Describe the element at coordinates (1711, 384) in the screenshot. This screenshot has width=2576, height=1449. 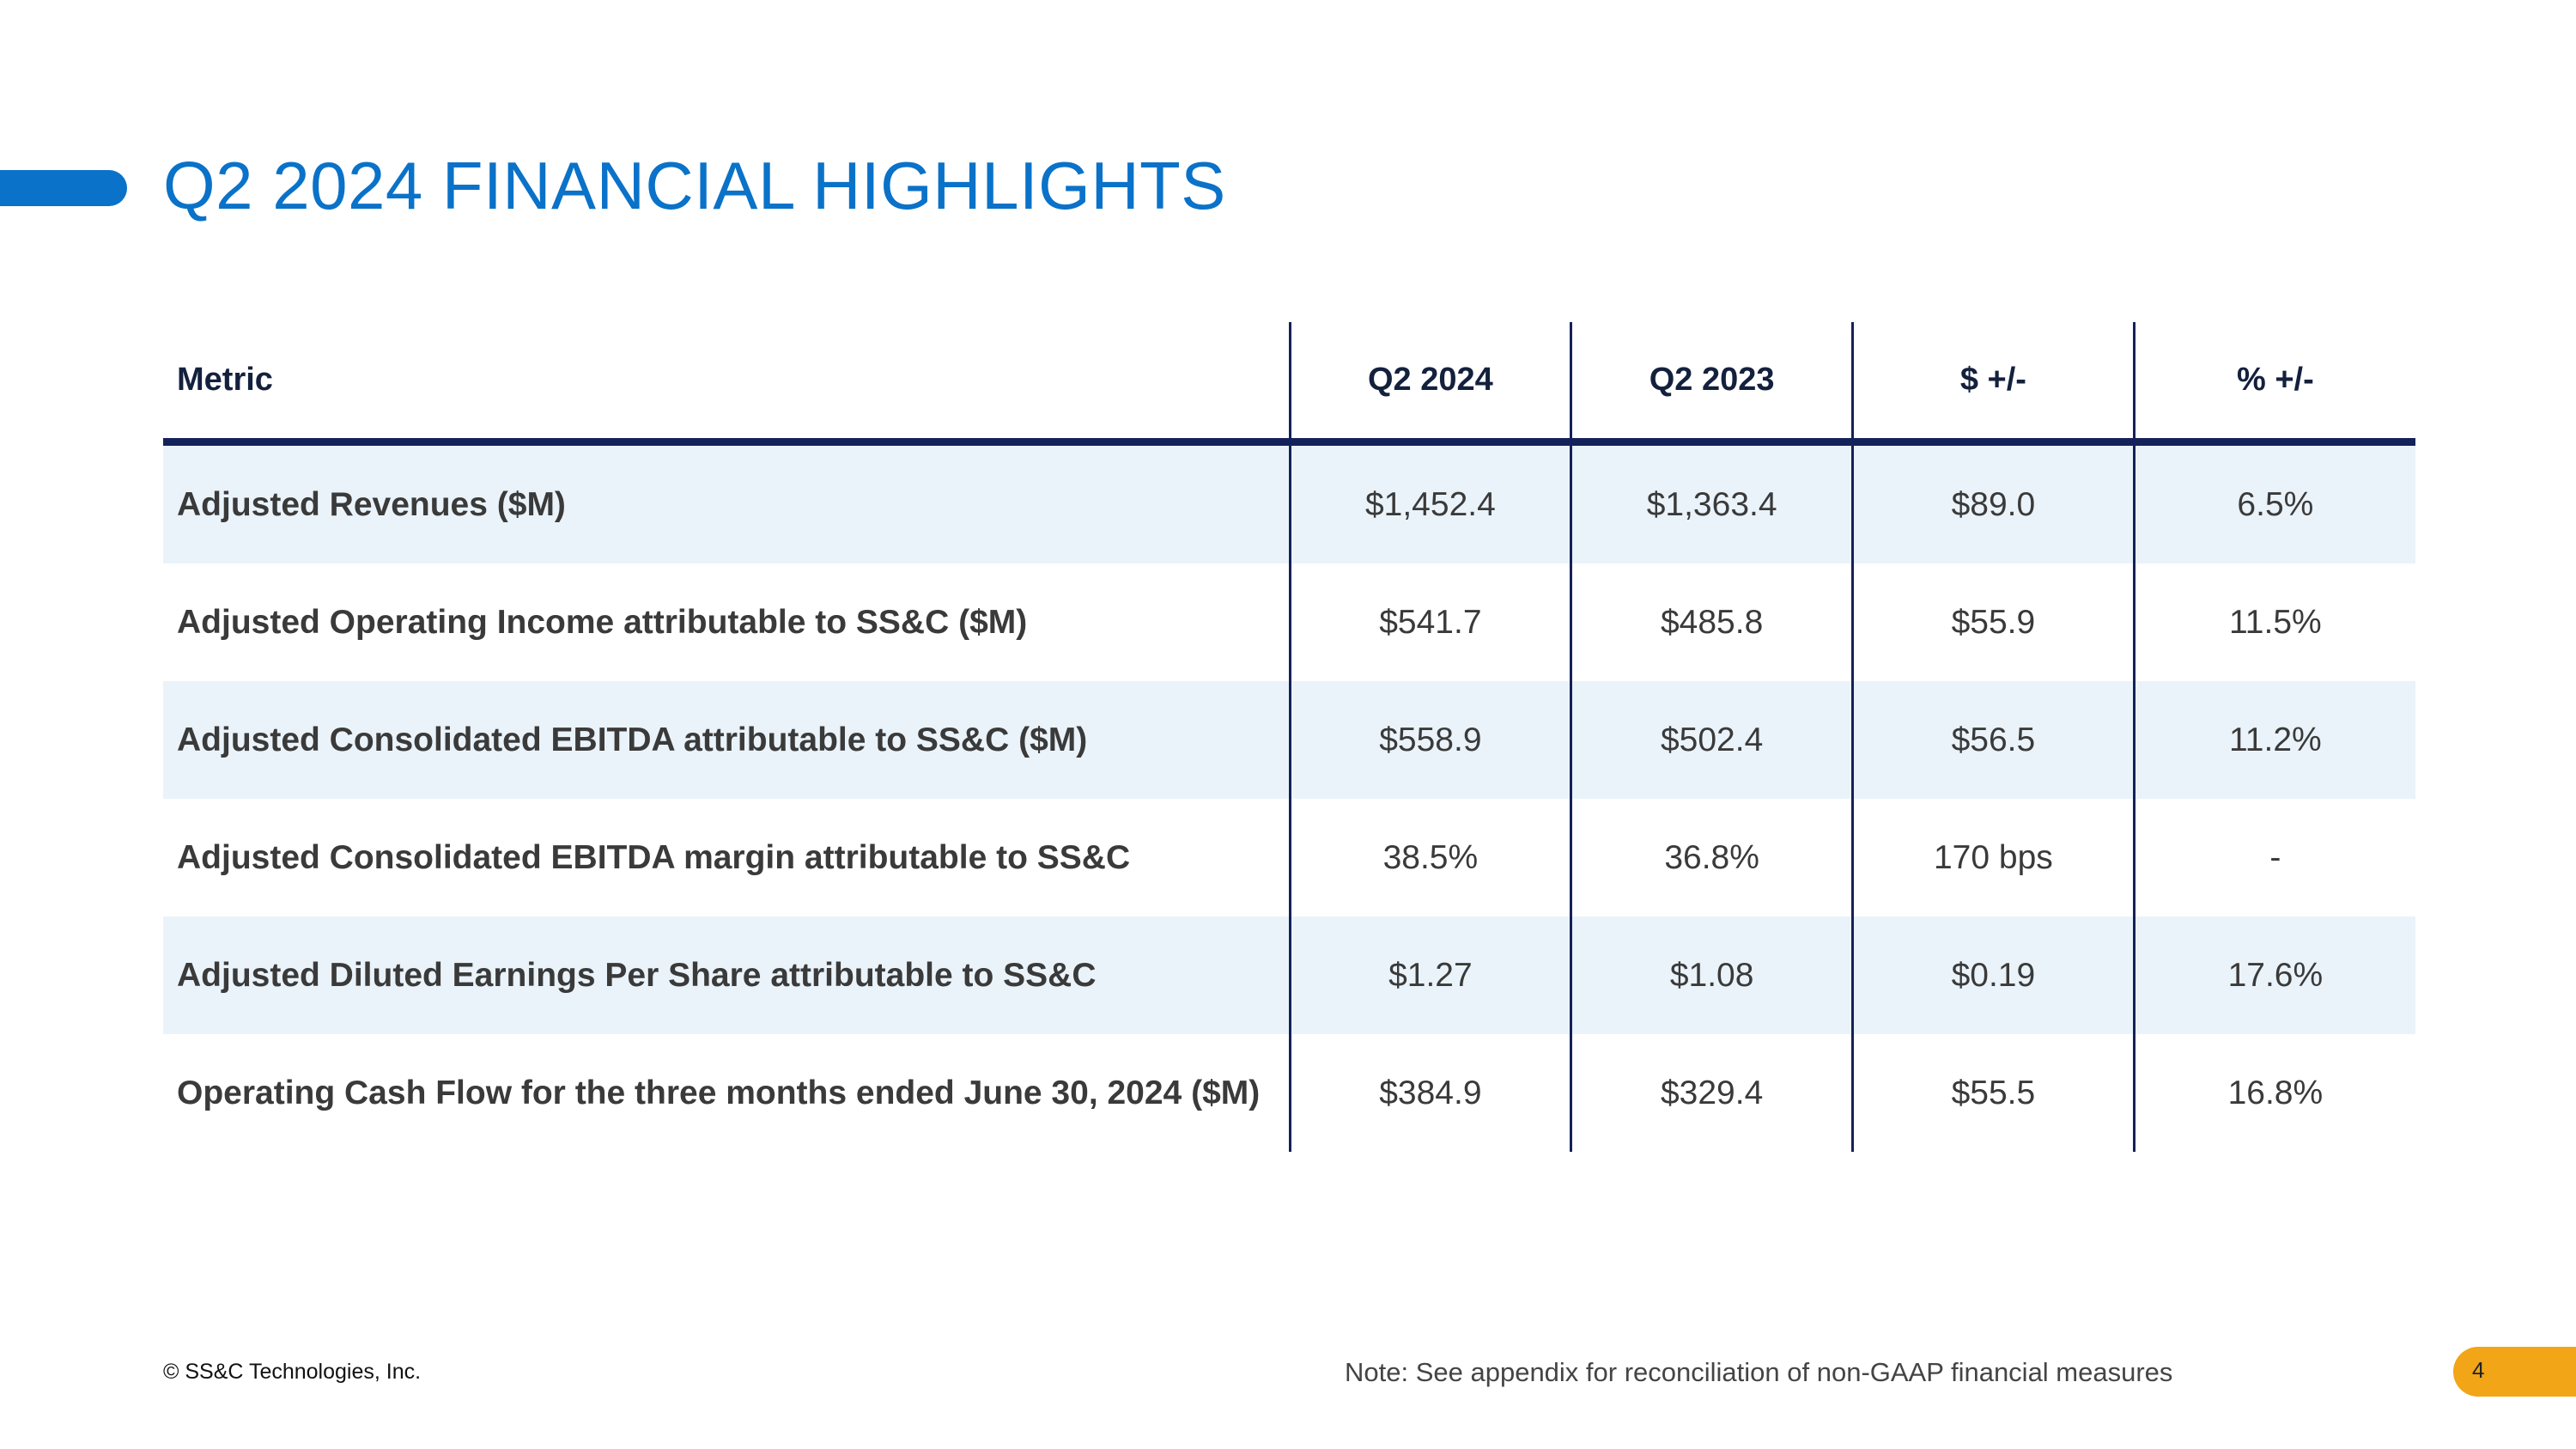
I see `header-q2-2023: Q2 2023` at that location.